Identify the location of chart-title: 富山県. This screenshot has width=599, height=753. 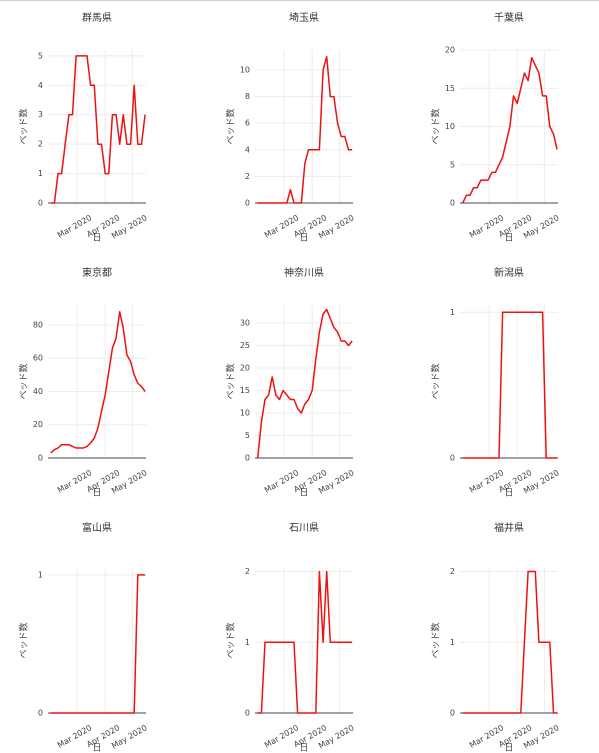
(97, 527).